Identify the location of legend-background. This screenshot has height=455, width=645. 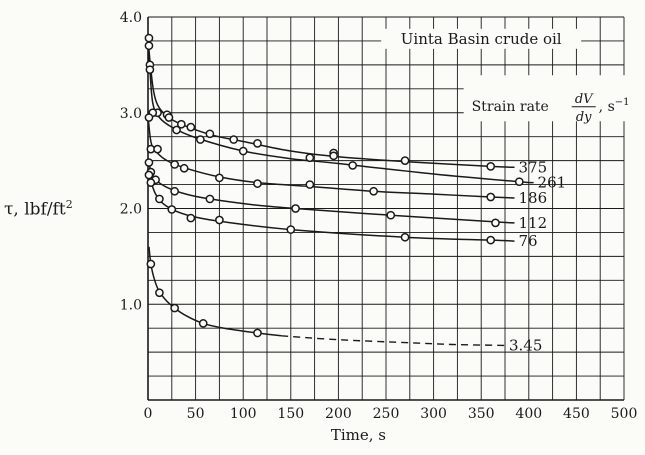
(554, 98).